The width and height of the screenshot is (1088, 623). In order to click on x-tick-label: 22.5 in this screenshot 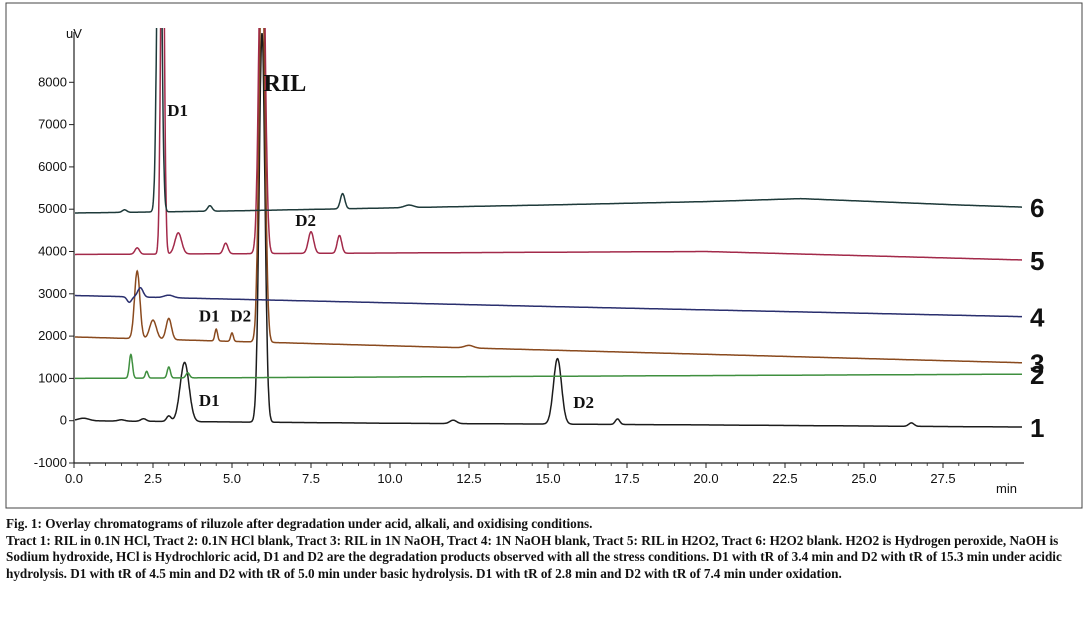, I will do `click(784, 478)`.